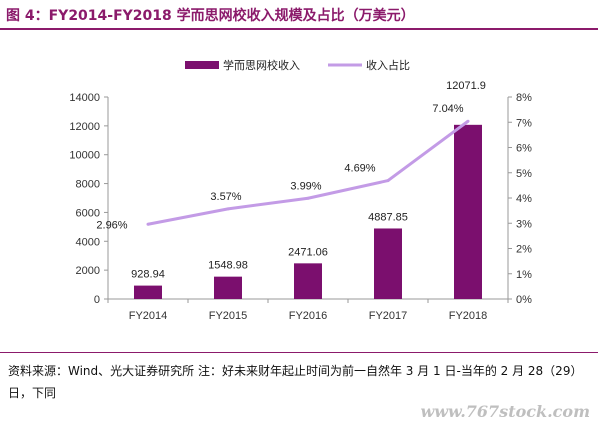  Describe the element at coordinates (524, 199) in the screenshot. I see `right-tick-label: 4%` at that location.